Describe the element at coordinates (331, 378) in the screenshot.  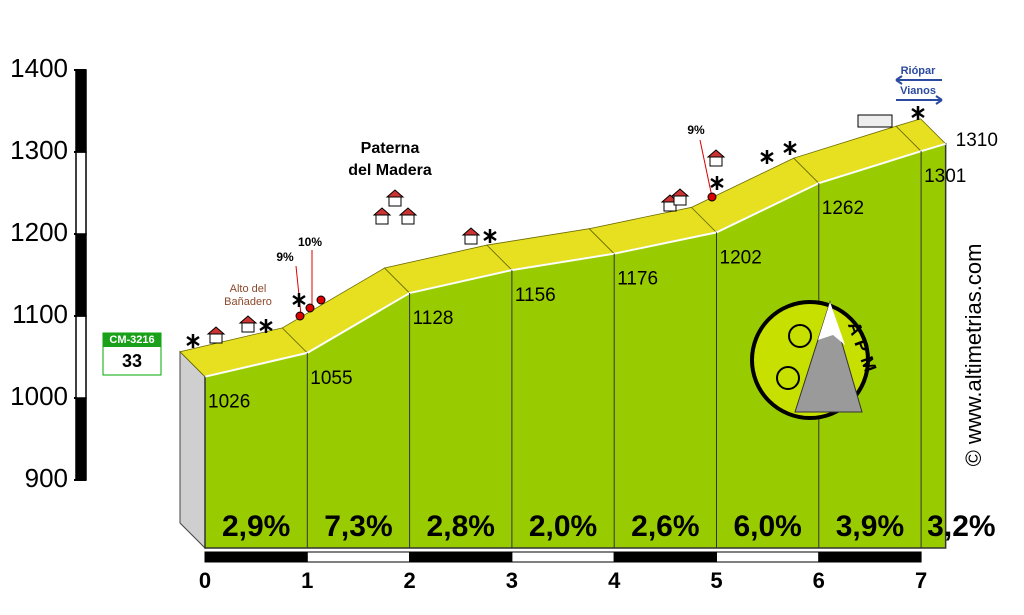
I see `elevation-label: 1055` at that location.